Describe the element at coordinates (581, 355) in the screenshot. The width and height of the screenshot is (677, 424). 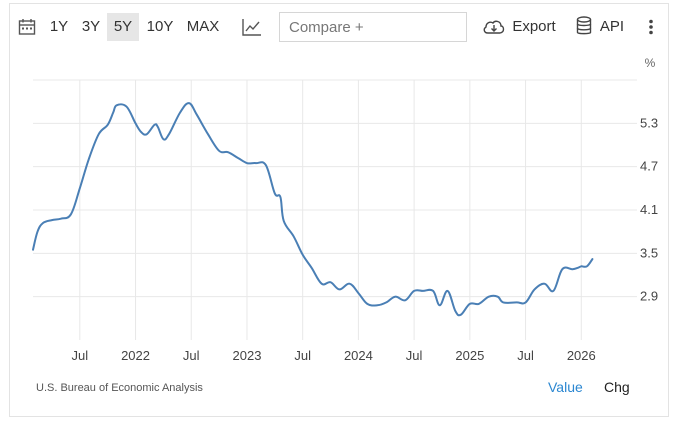
I see `x-tick-label: 2026` at that location.